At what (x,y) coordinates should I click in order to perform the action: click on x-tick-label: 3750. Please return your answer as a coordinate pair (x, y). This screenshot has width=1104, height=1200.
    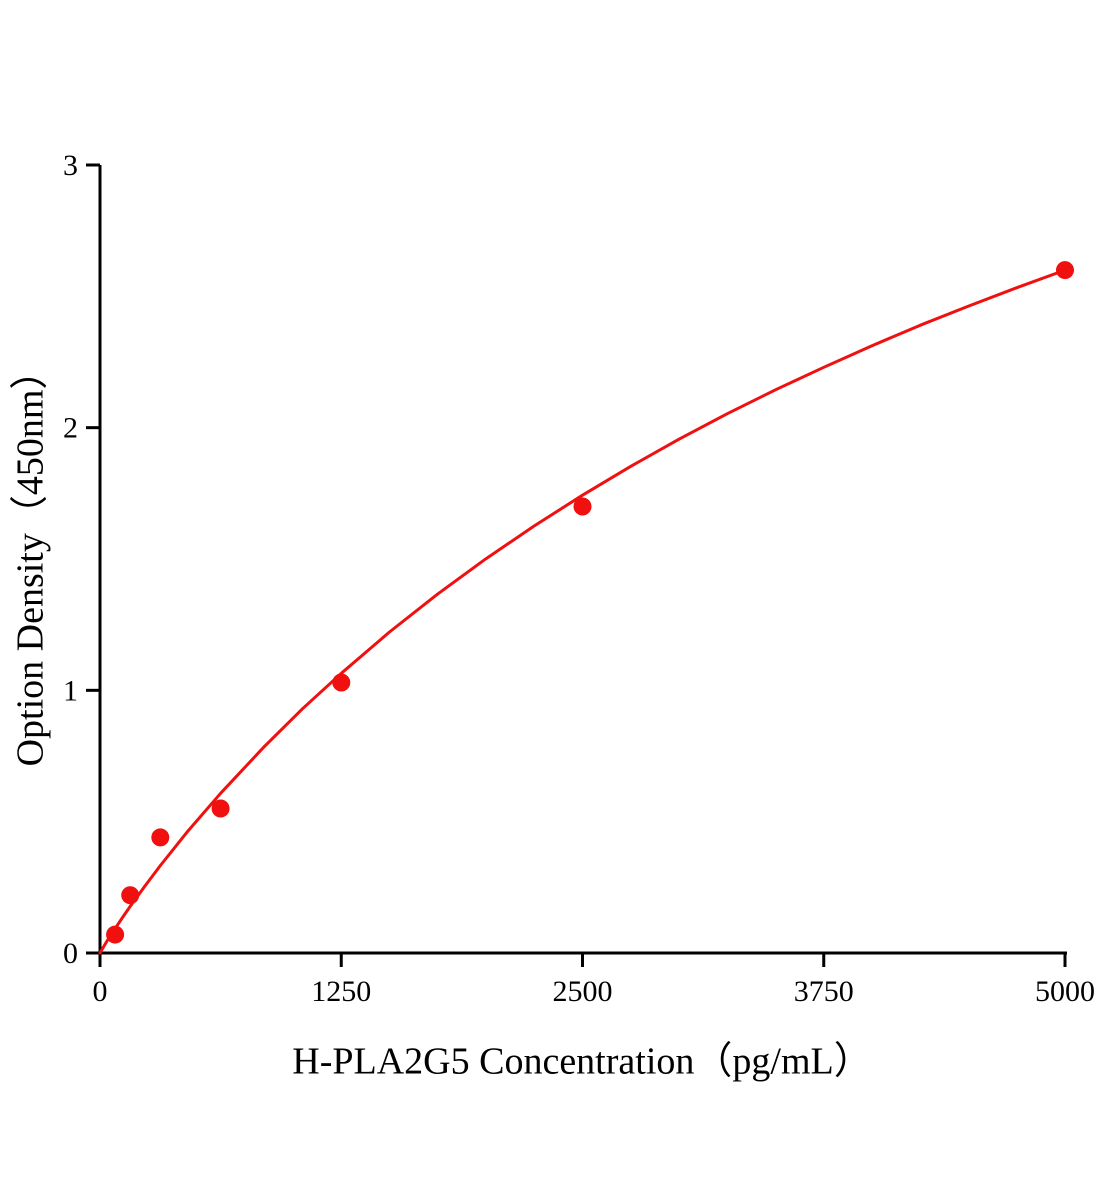
    Looking at the image, I should click on (824, 991).